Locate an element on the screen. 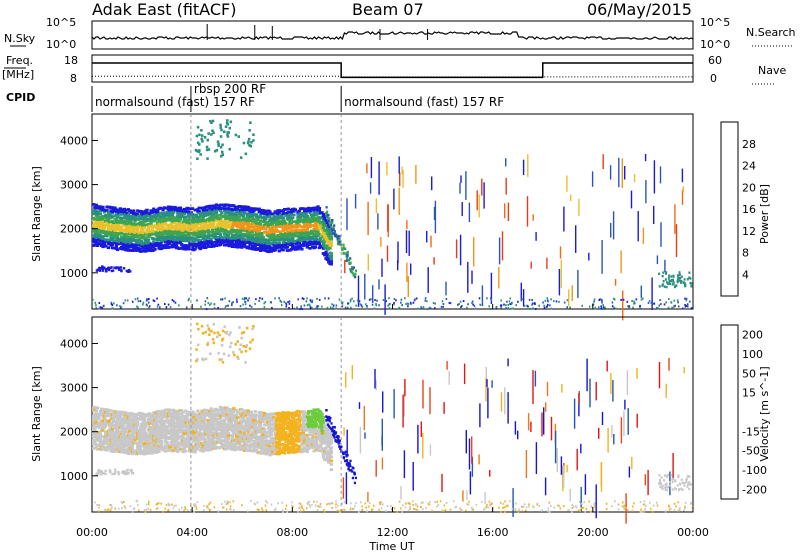 This screenshot has height=554, width=800. freq-series is located at coordinates (392, 70).